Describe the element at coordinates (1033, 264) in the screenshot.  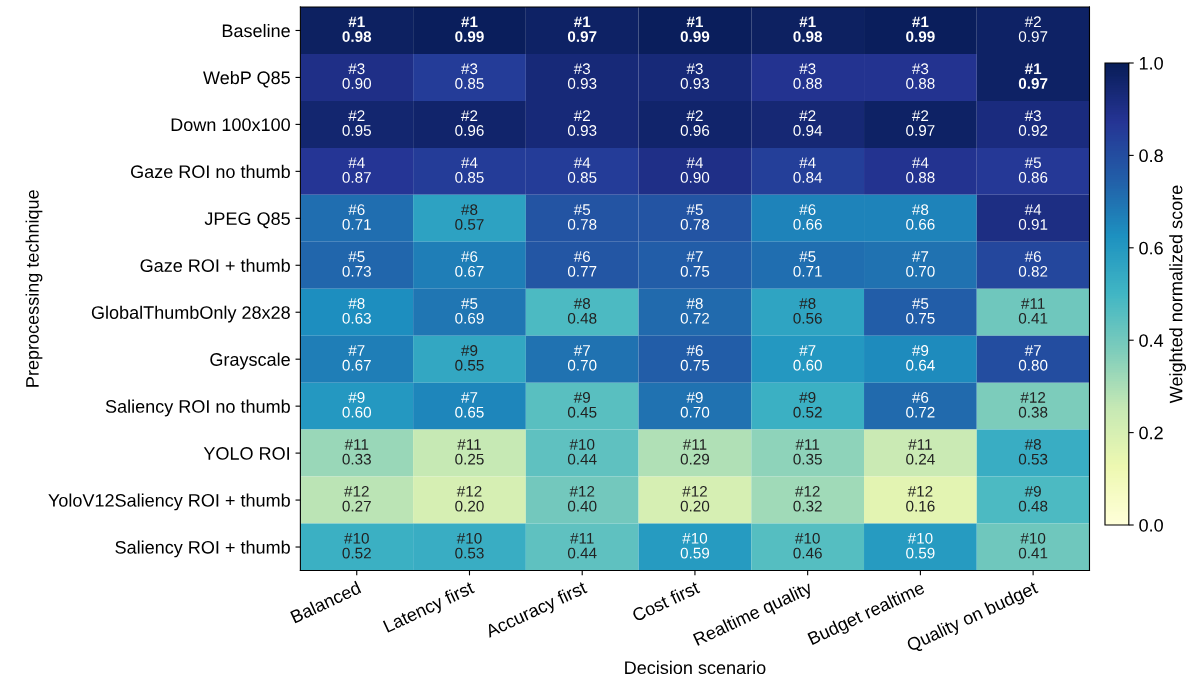
I see `data-label: #6 0.82` at that location.